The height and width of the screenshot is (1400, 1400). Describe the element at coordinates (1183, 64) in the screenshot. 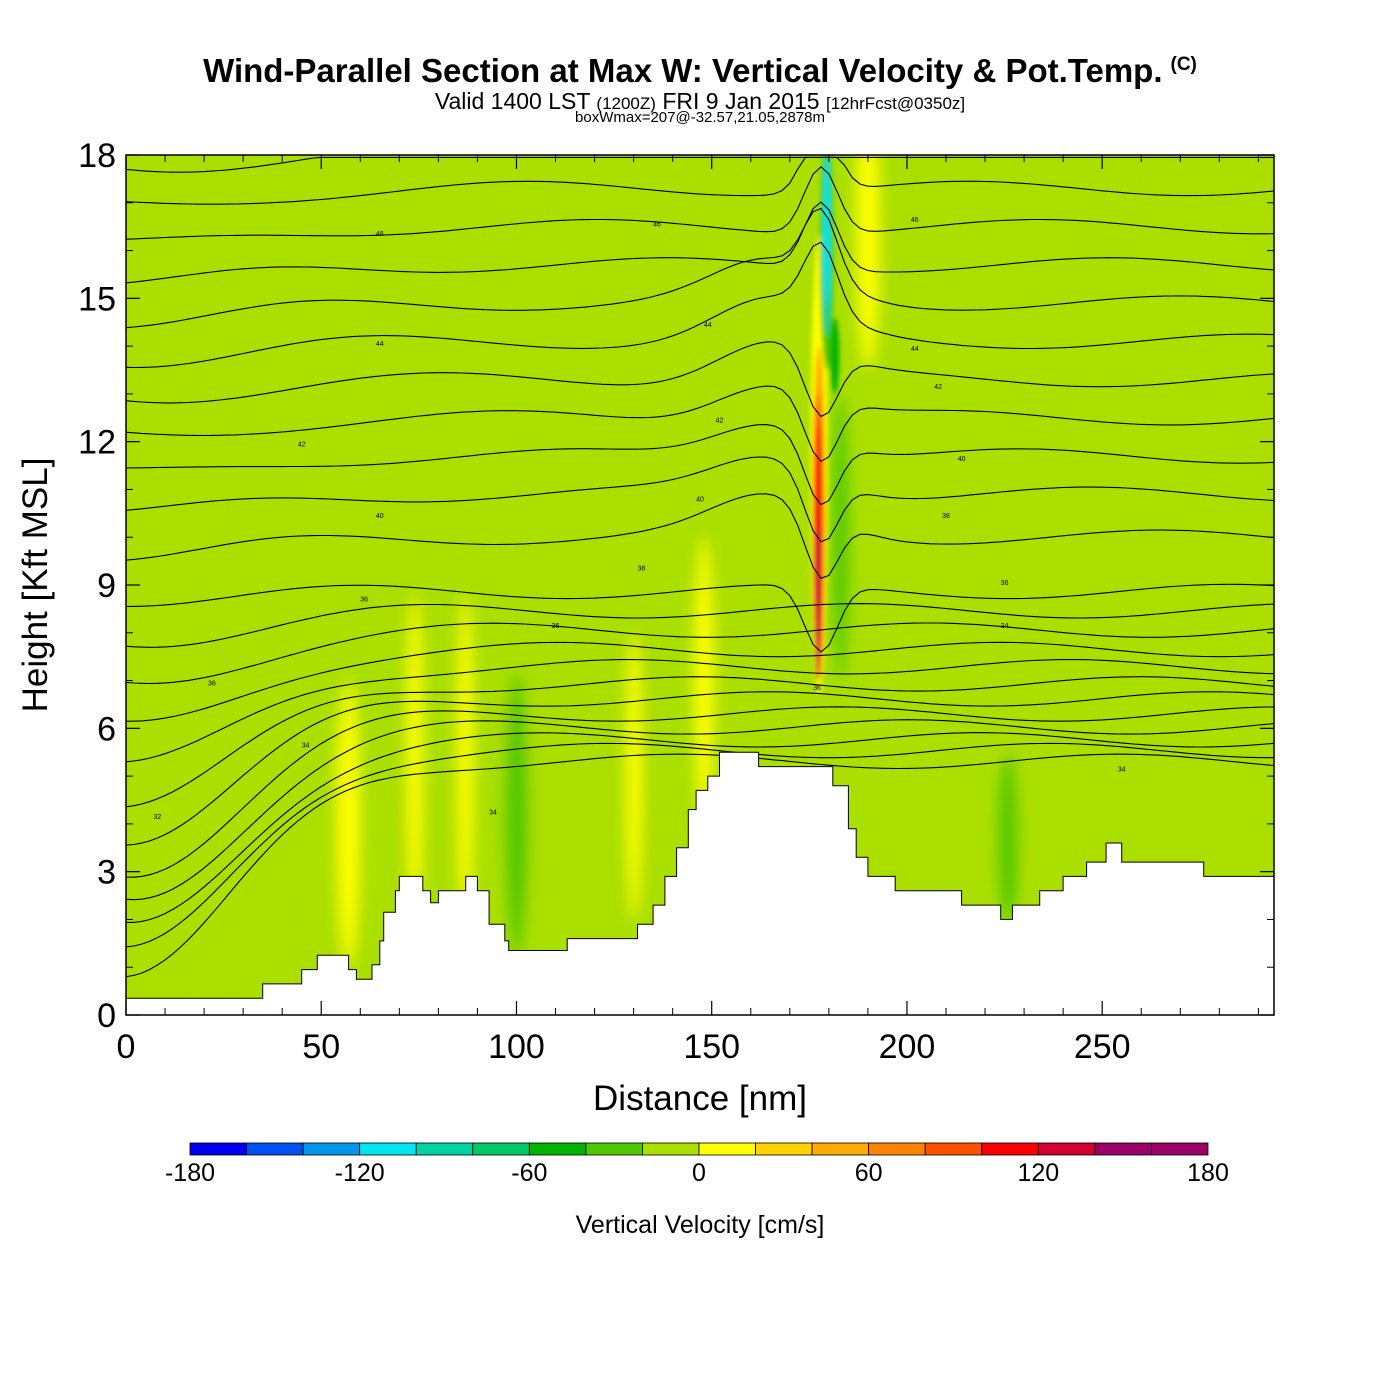

I see `copyright-mark: (C)` at that location.